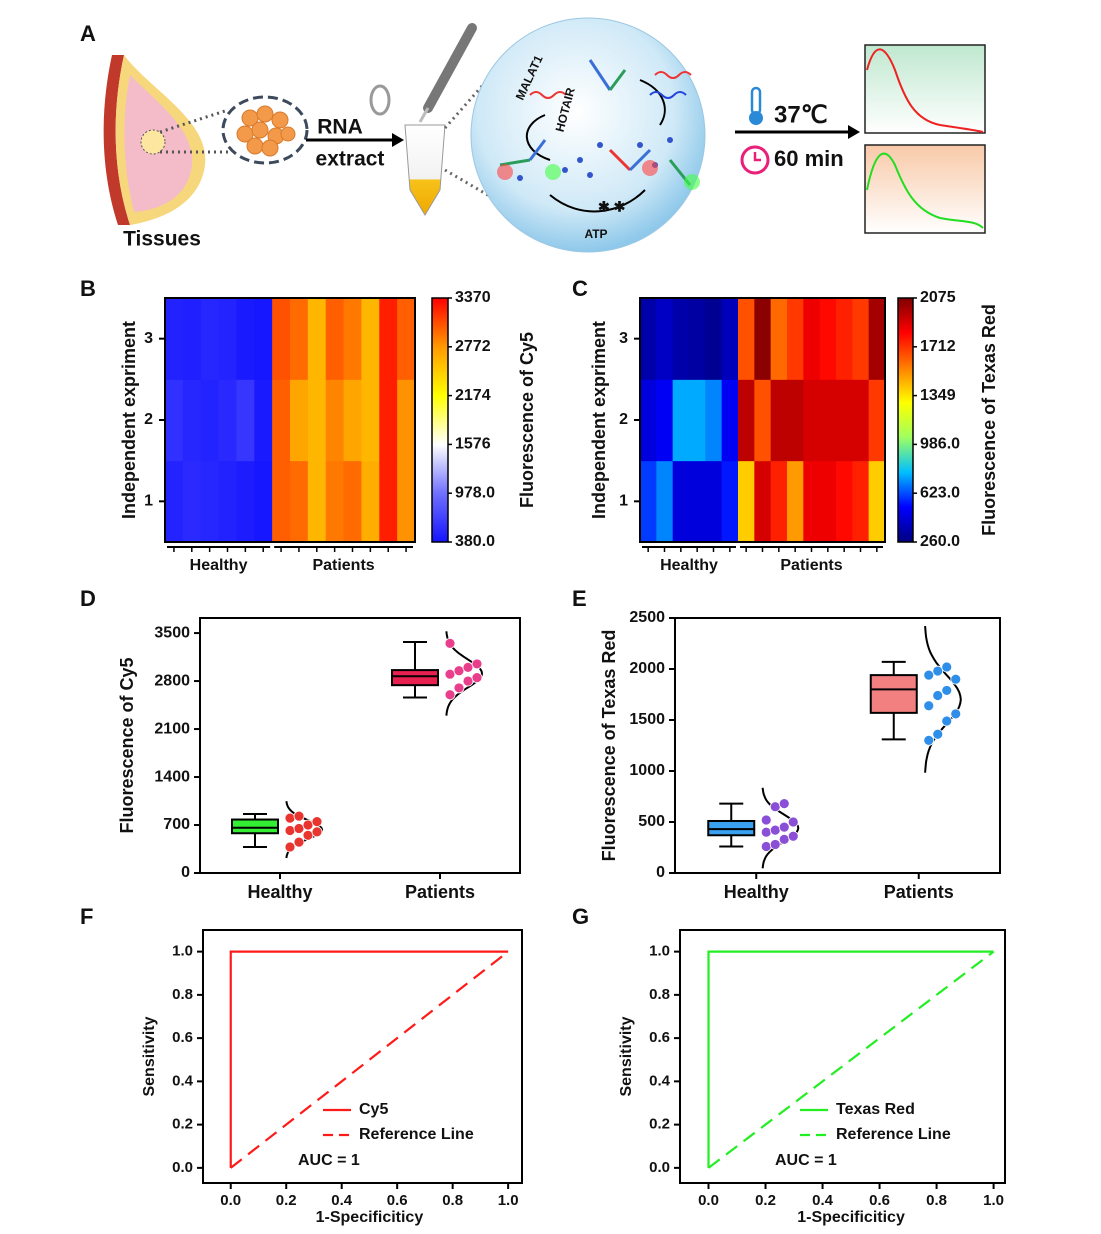  What do you see at coordinates (938, 297) in the screenshot?
I see `colorbar-tick-label: 2075` at bounding box center [938, 297].